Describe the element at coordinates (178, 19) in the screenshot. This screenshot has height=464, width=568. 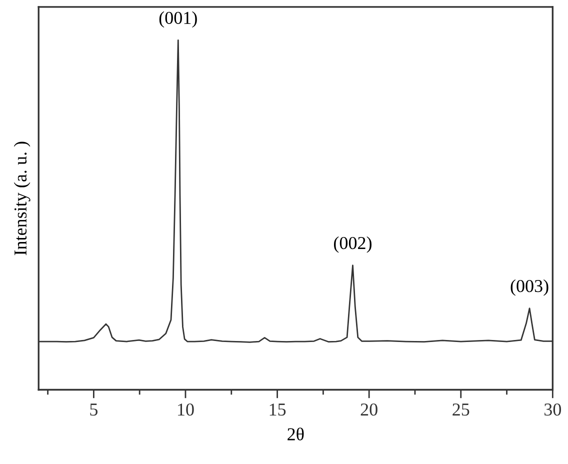
I see `annotation: (001)` at that location.